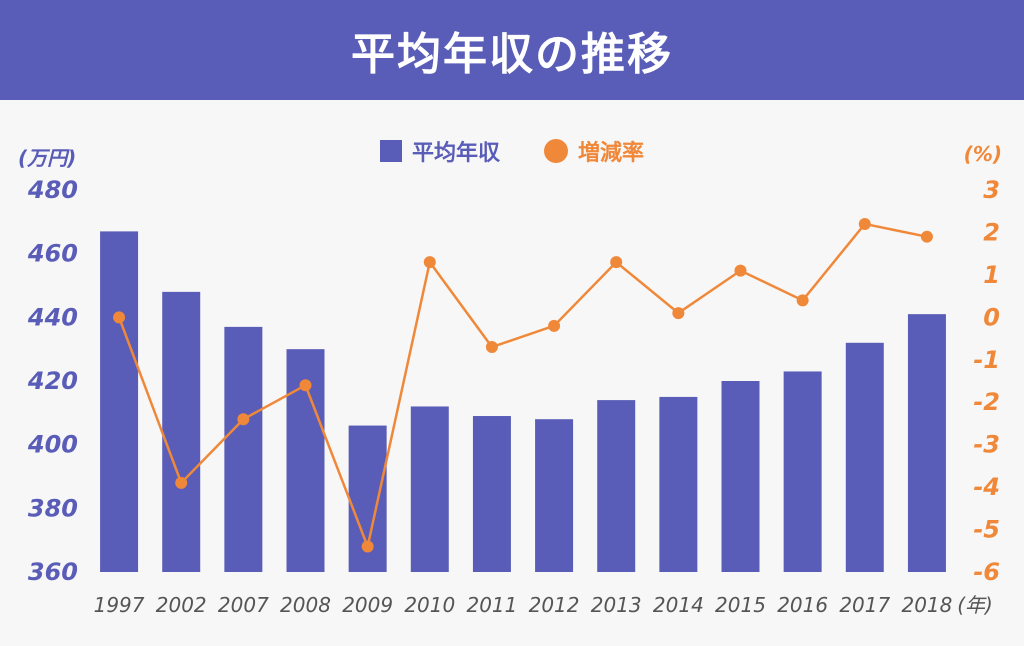 Image resolution: width=1024 pixels, height=646 pixels. What do you see at coordinates (986, 572) in the screenshot?
I see `right-axis-tick-label: -6` at bounding box center [986, 572].